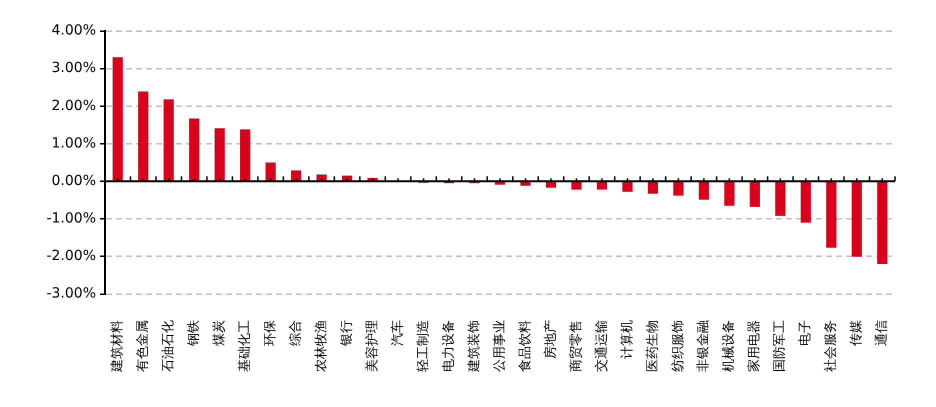 The width and height of the screenshot is (936, 407). What do you see at coordinates (550, 339) in the screenshot?
I see `x-tick-label: 房地产` at bounding box center [550, 339].